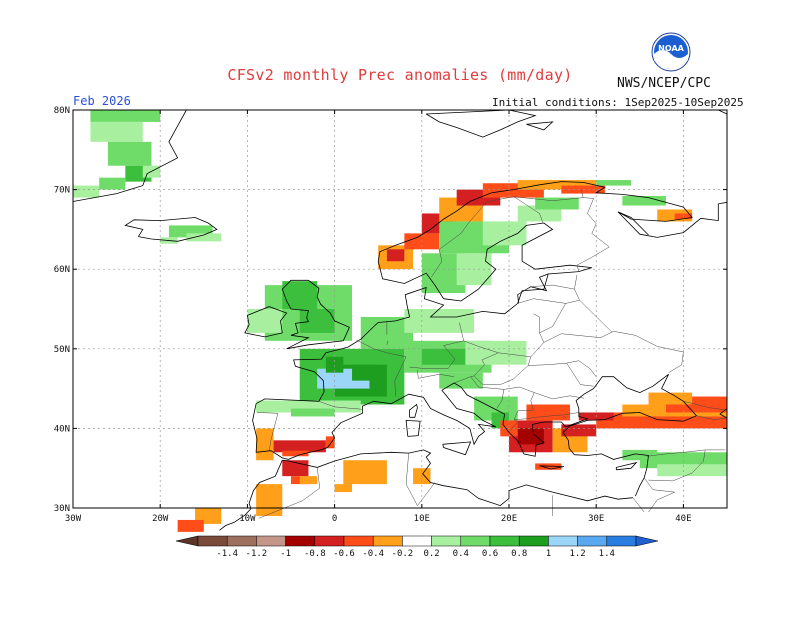 The width and height of the screenshot is (800, 618). What do you see at coordinates (102, 101) in the screenshot?
I see `valid-month-label: Feb 2026` at bounding box center [102, 101].